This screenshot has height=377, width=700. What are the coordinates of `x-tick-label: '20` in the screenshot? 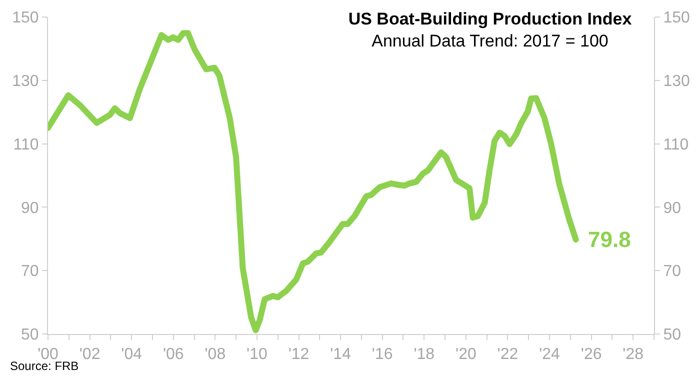 It's located at (466, 355).